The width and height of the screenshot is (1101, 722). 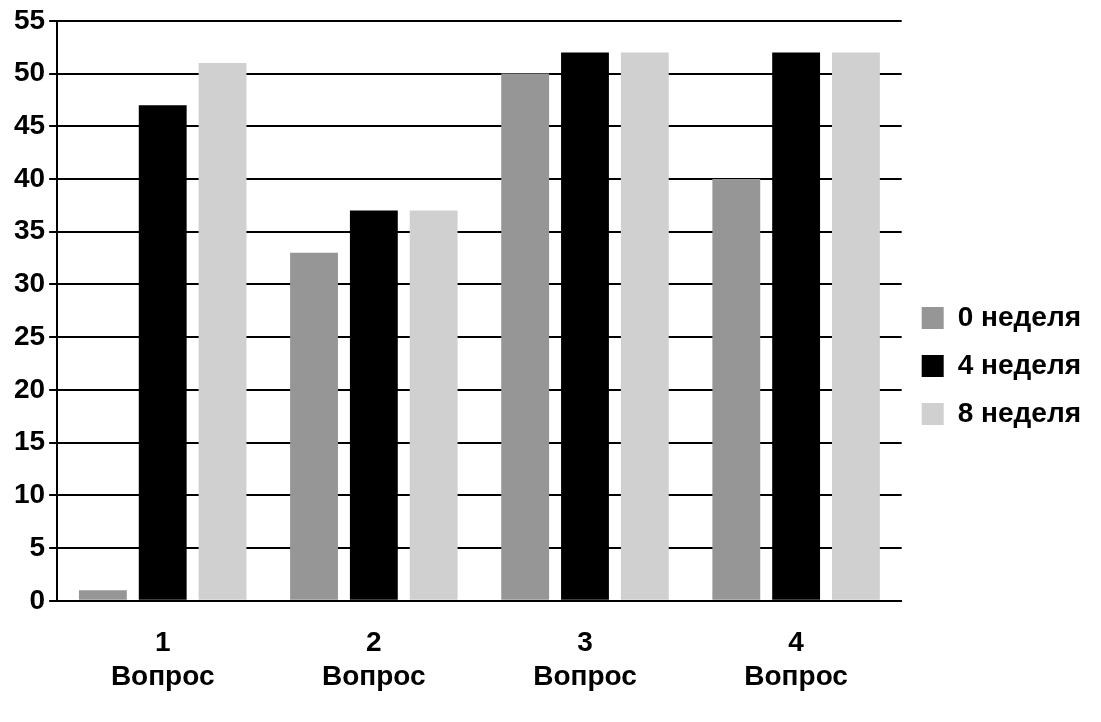 What do you see at coordinates (585, 658) in the screenshot?
I see `x-tick-label: 3 Вопрос` at bounding box center [585, 658].